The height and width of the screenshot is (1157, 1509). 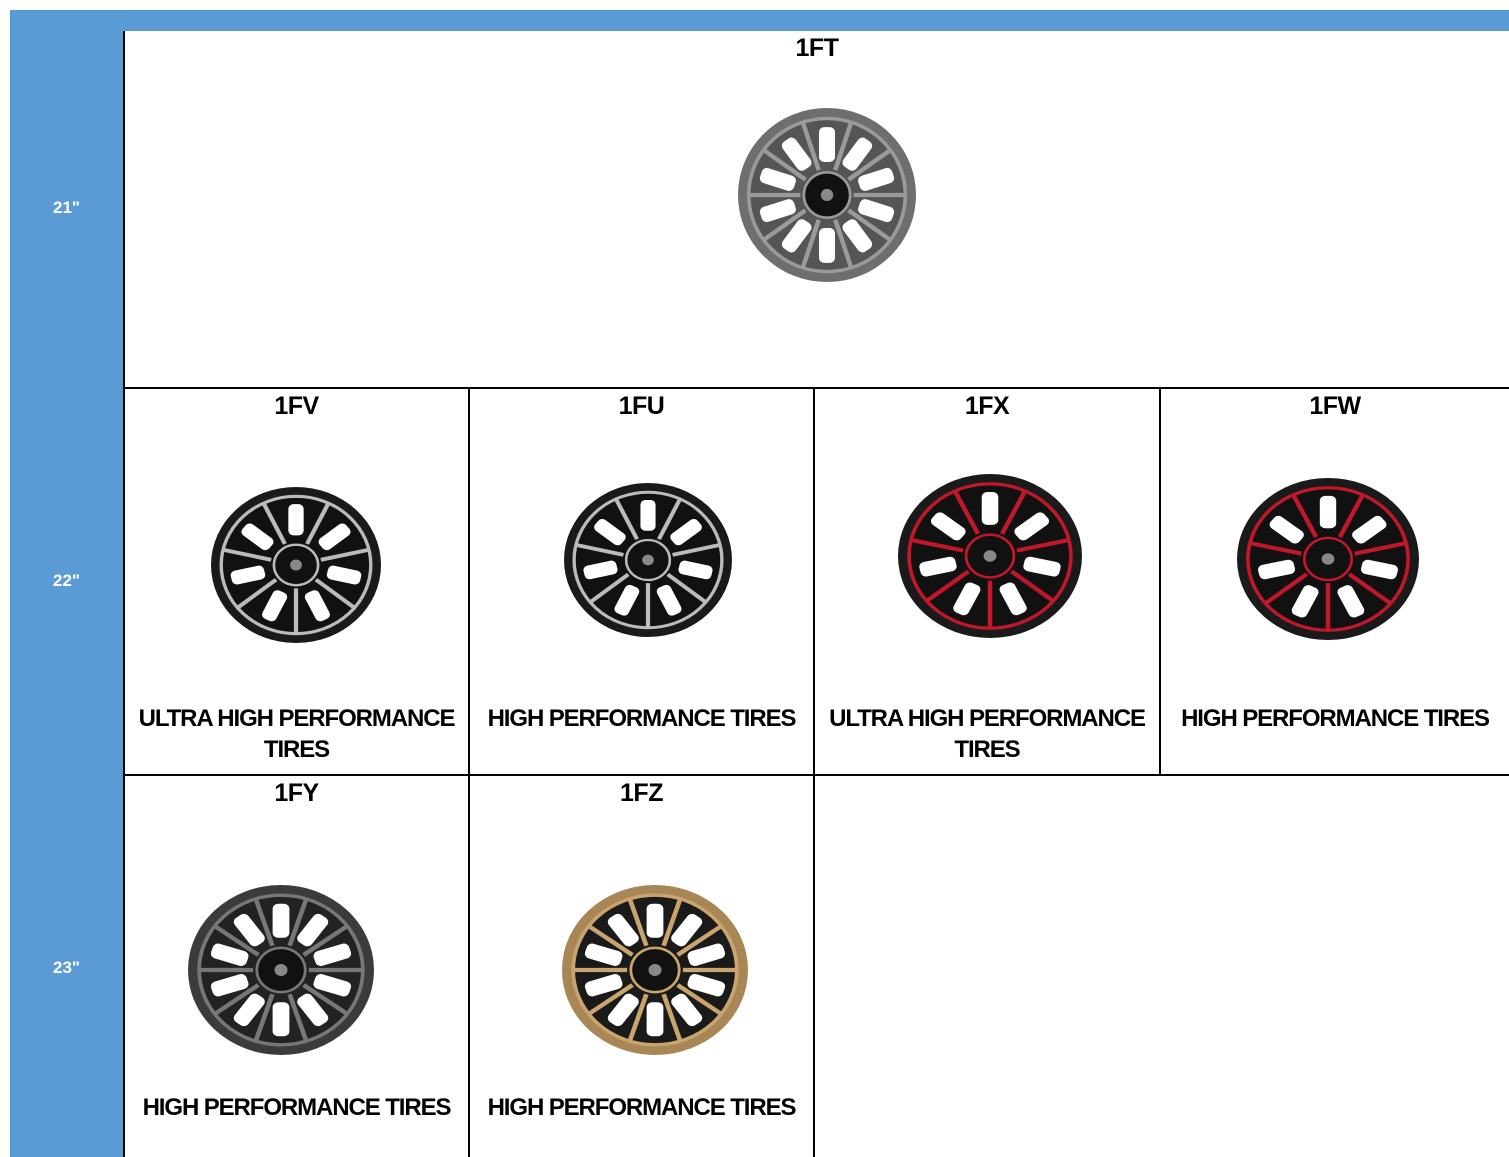 What do you see at coordinates (66, 207) in the screenshot?
I see `row-size: 21"` at bounding box center [66, 207].